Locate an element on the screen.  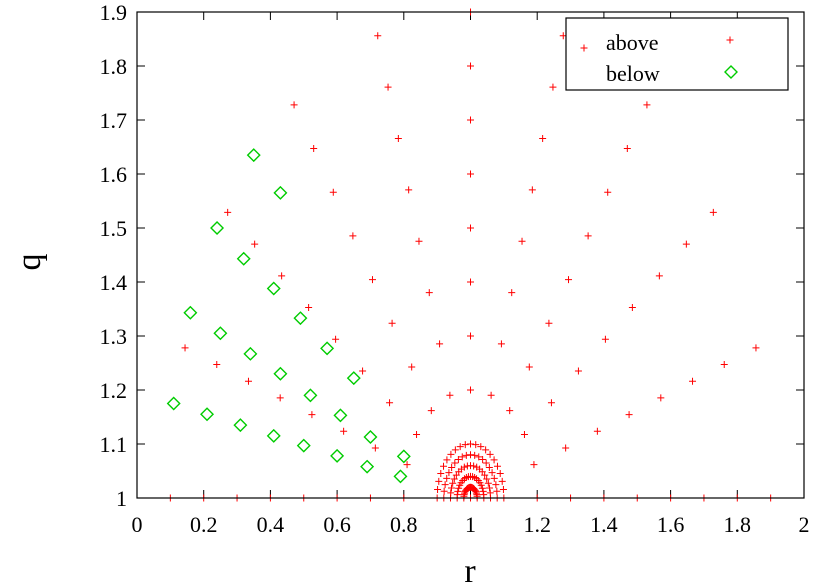
y-tick-label: 1.2 is located at coordinates (114, 390).